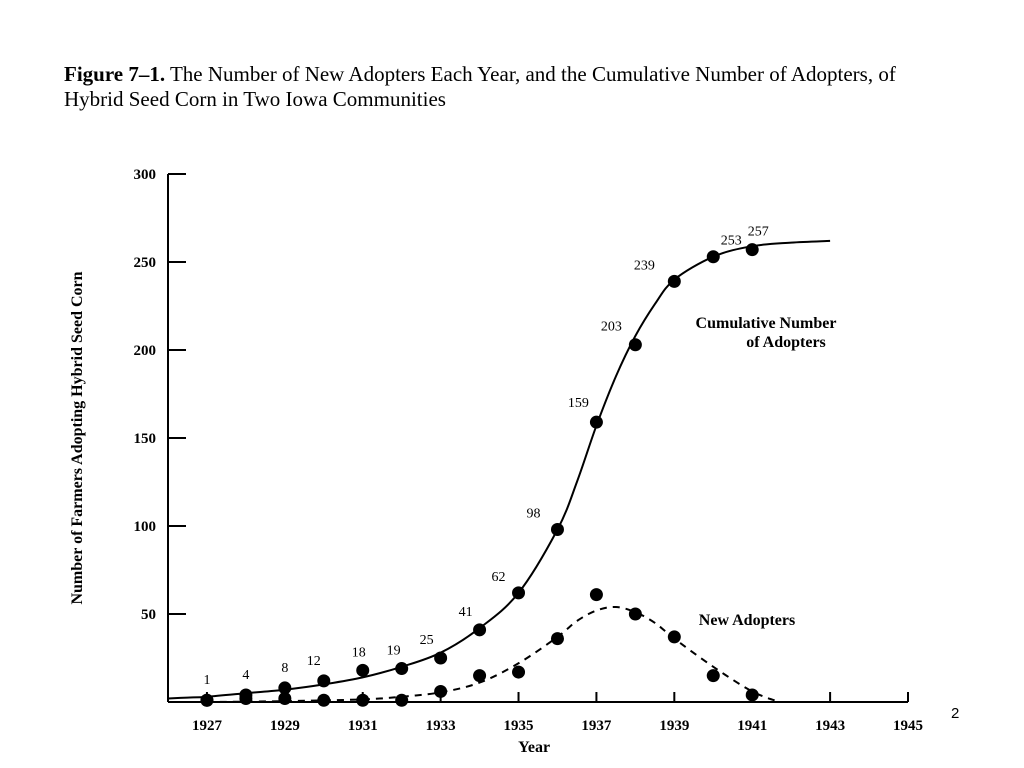 The width and height of the screenshot is (1024, 768). Describe the element at coordinates (533, 514) in the screenshot. I see `cumulative-point-label: 98` at that location.